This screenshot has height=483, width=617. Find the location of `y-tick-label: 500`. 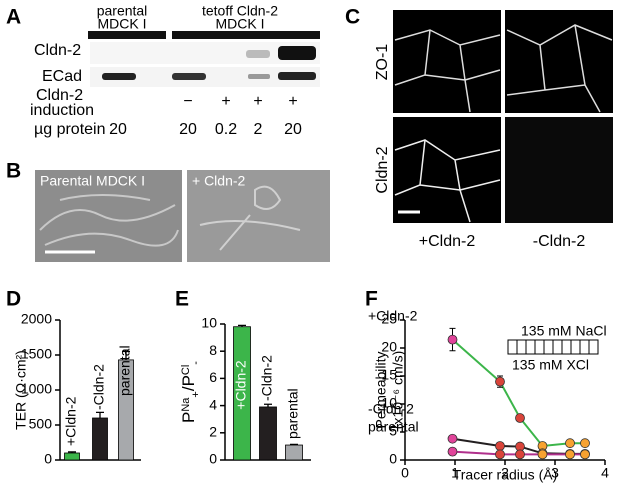

y-tick-label: 500 is located at coordinates (41, 424).